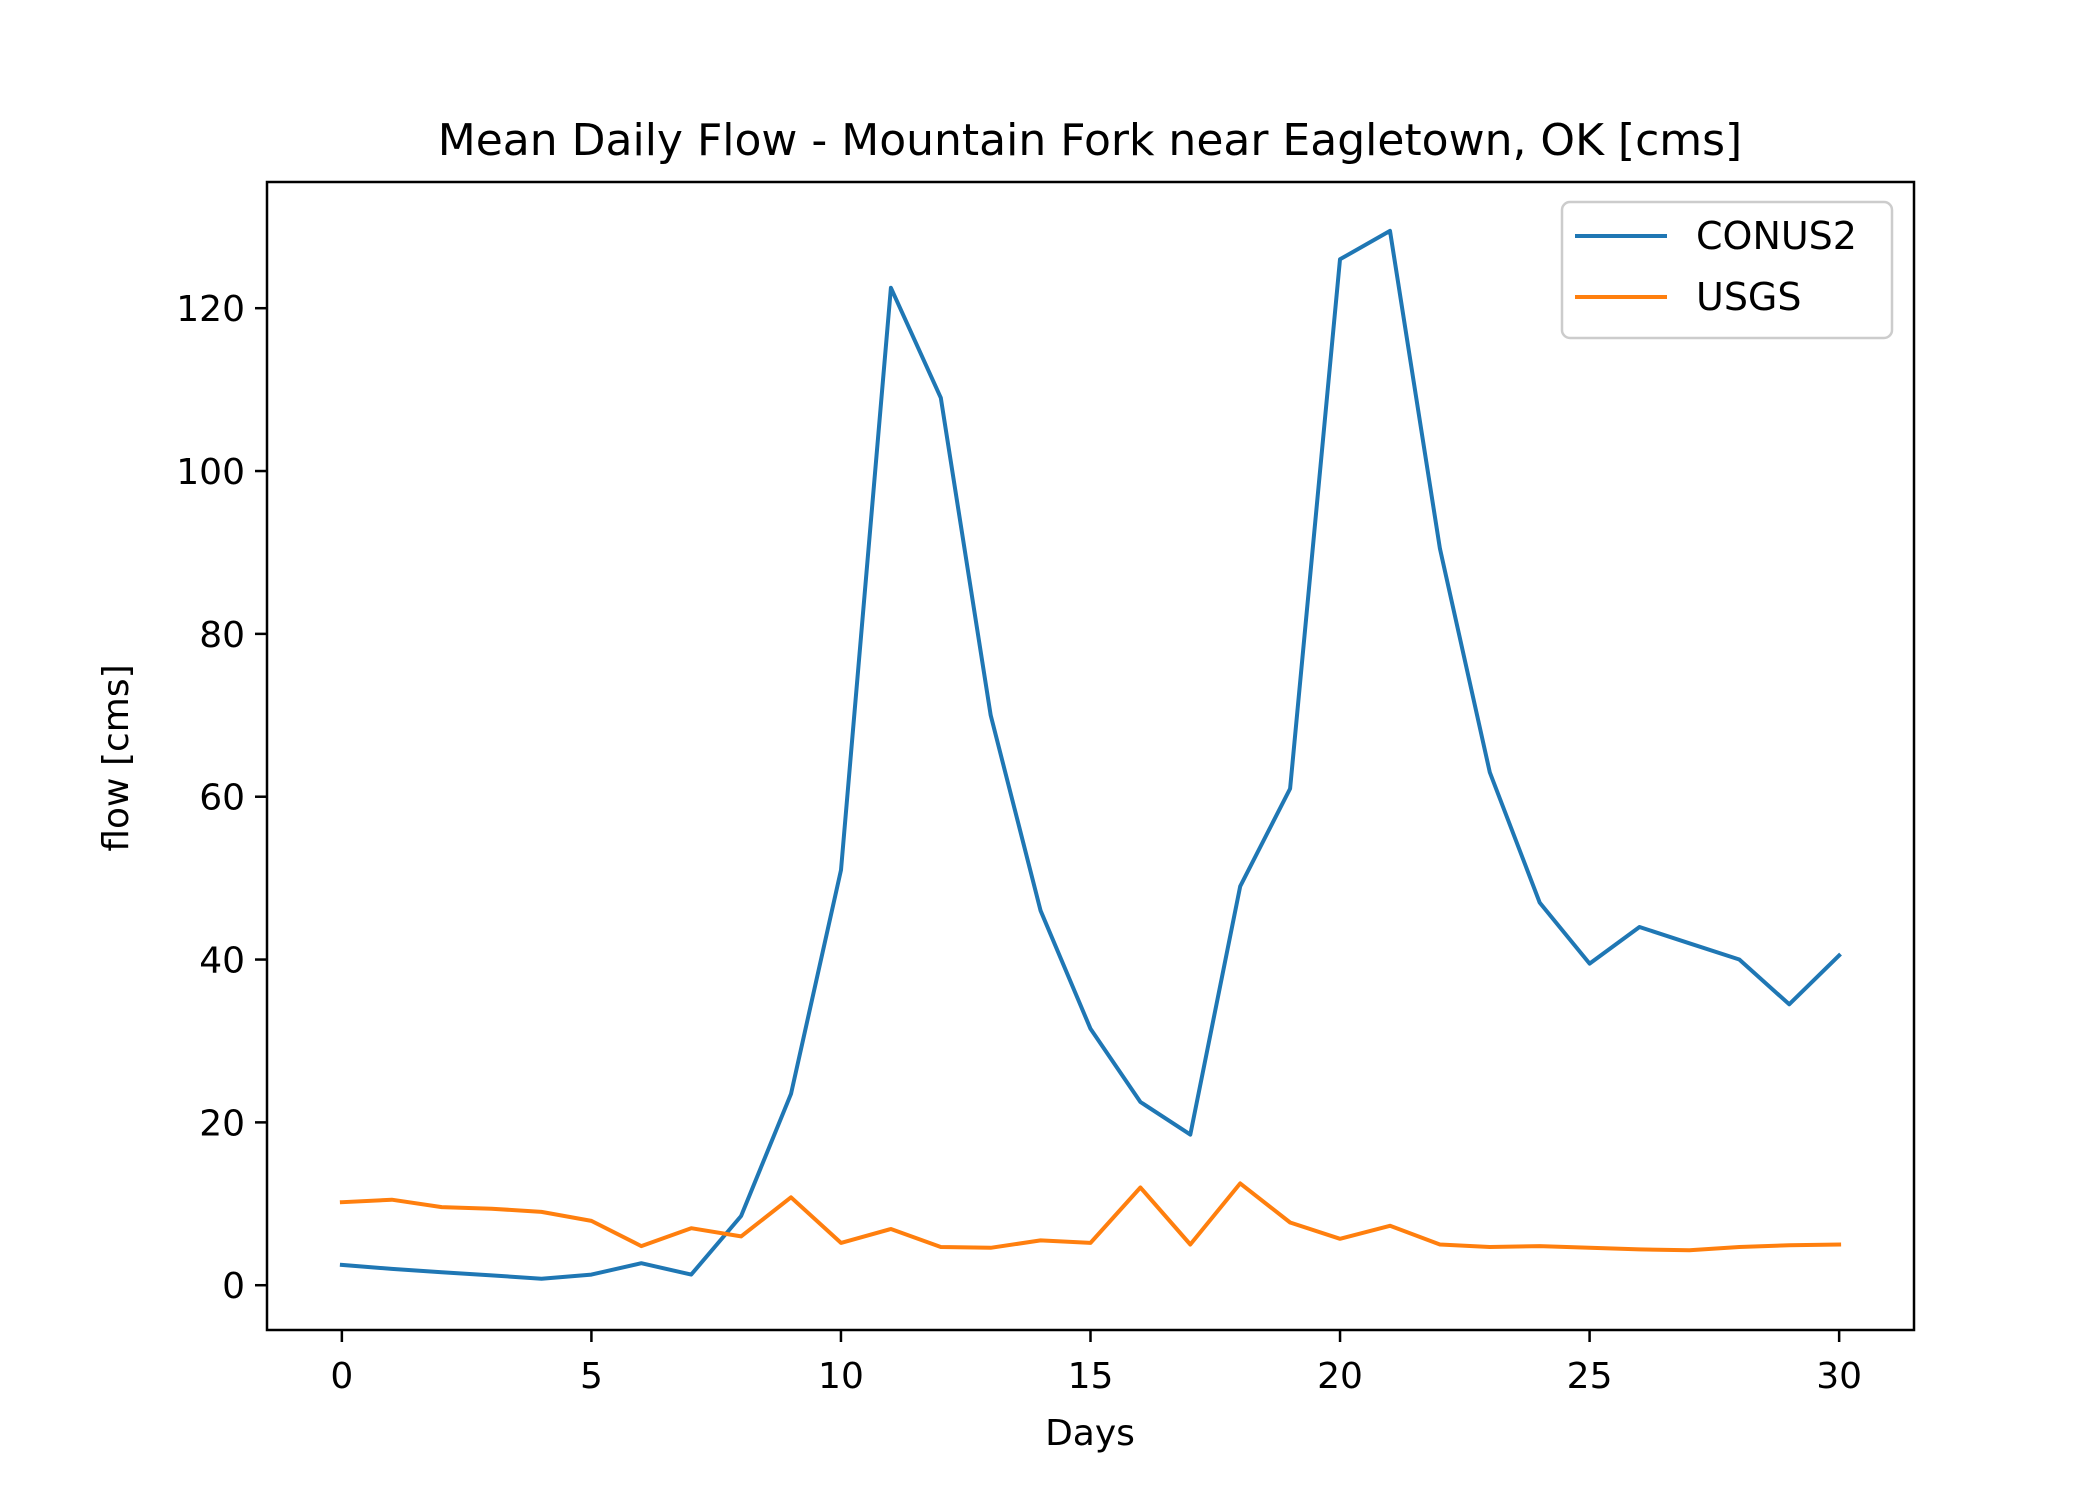  What do you see at coordinates (1091, 1376) in the screenshot?
I see `x-tick-label: 15` at bounding box center [1091, 1376].